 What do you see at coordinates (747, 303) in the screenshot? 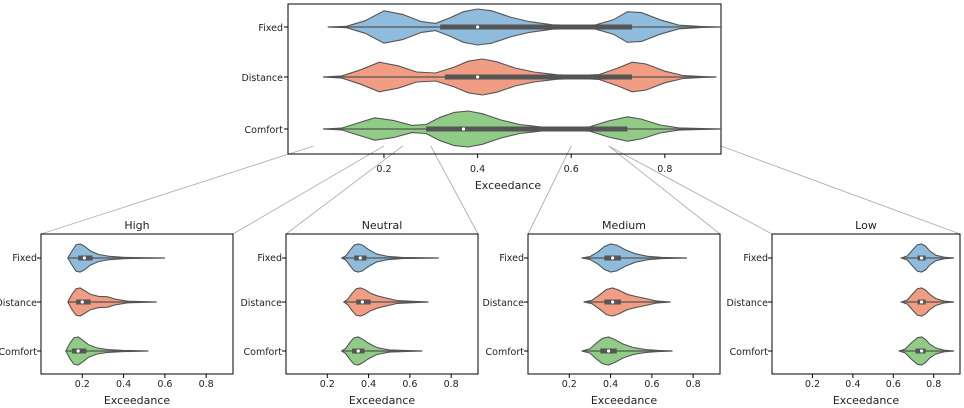
I see `low-ylabel-distance: Distance` at bounding box center [747, 303].